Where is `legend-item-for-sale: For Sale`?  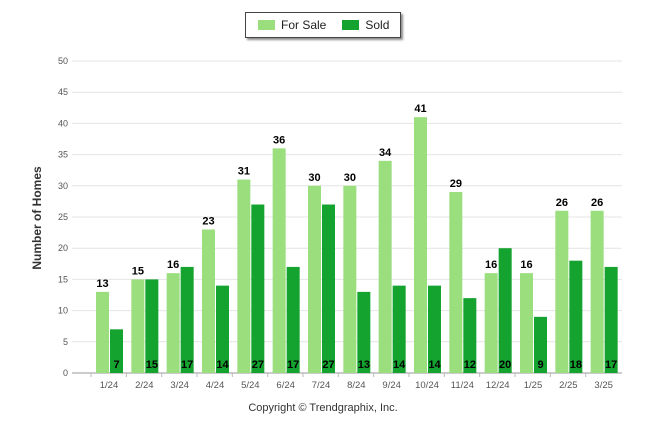 legend-item-for-sale: For Sale is located at coordinates (292, 25).